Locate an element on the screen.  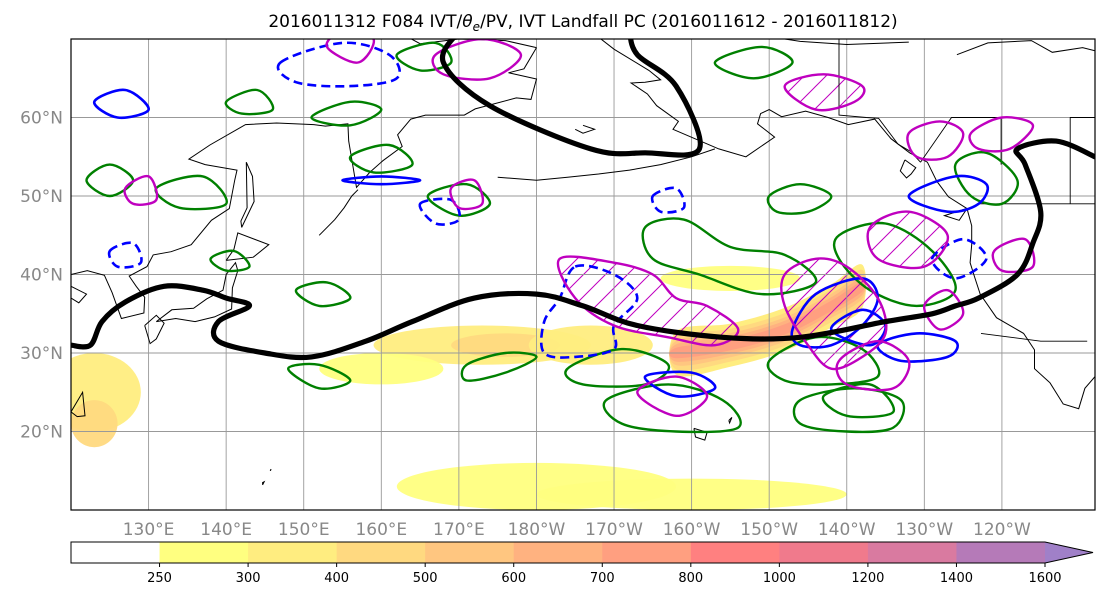
ivt-fill-region is located at coordinates (94, 424).